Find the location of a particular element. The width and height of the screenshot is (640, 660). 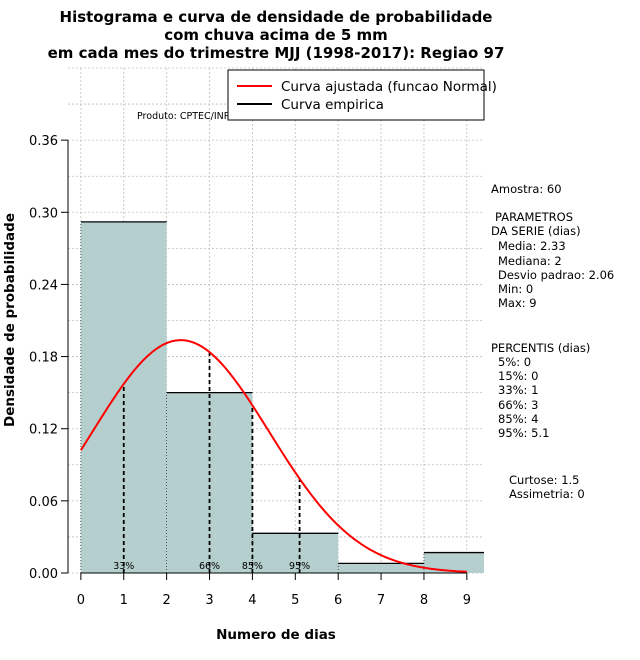

pct-5: 5%: 0 is located at coordinates (515, 362).